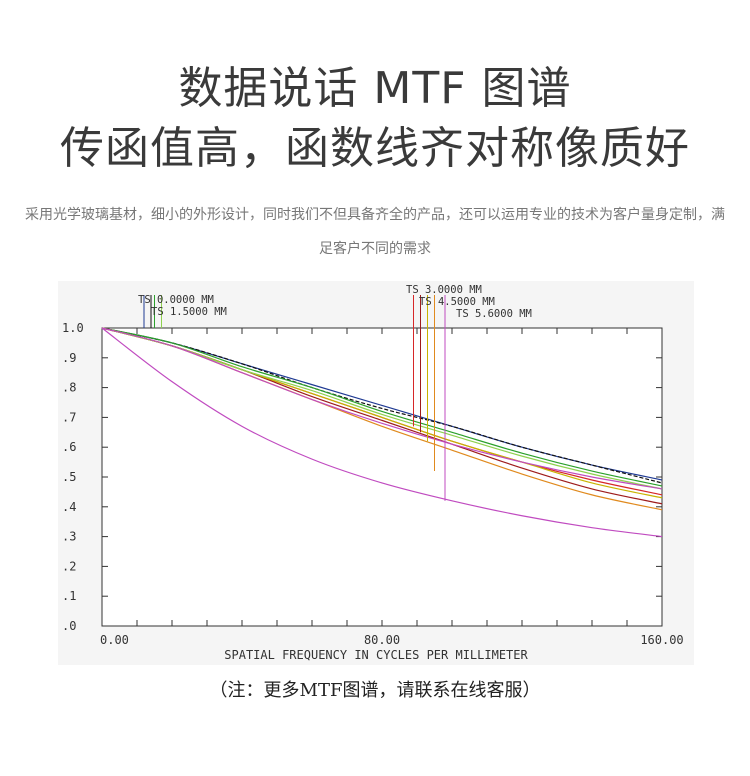 The height and width of the screenshot is (776, 750). Describe the element at coordinates (73, 328) in the screenshot. I see `y-tick-label: 1.0` at that location.